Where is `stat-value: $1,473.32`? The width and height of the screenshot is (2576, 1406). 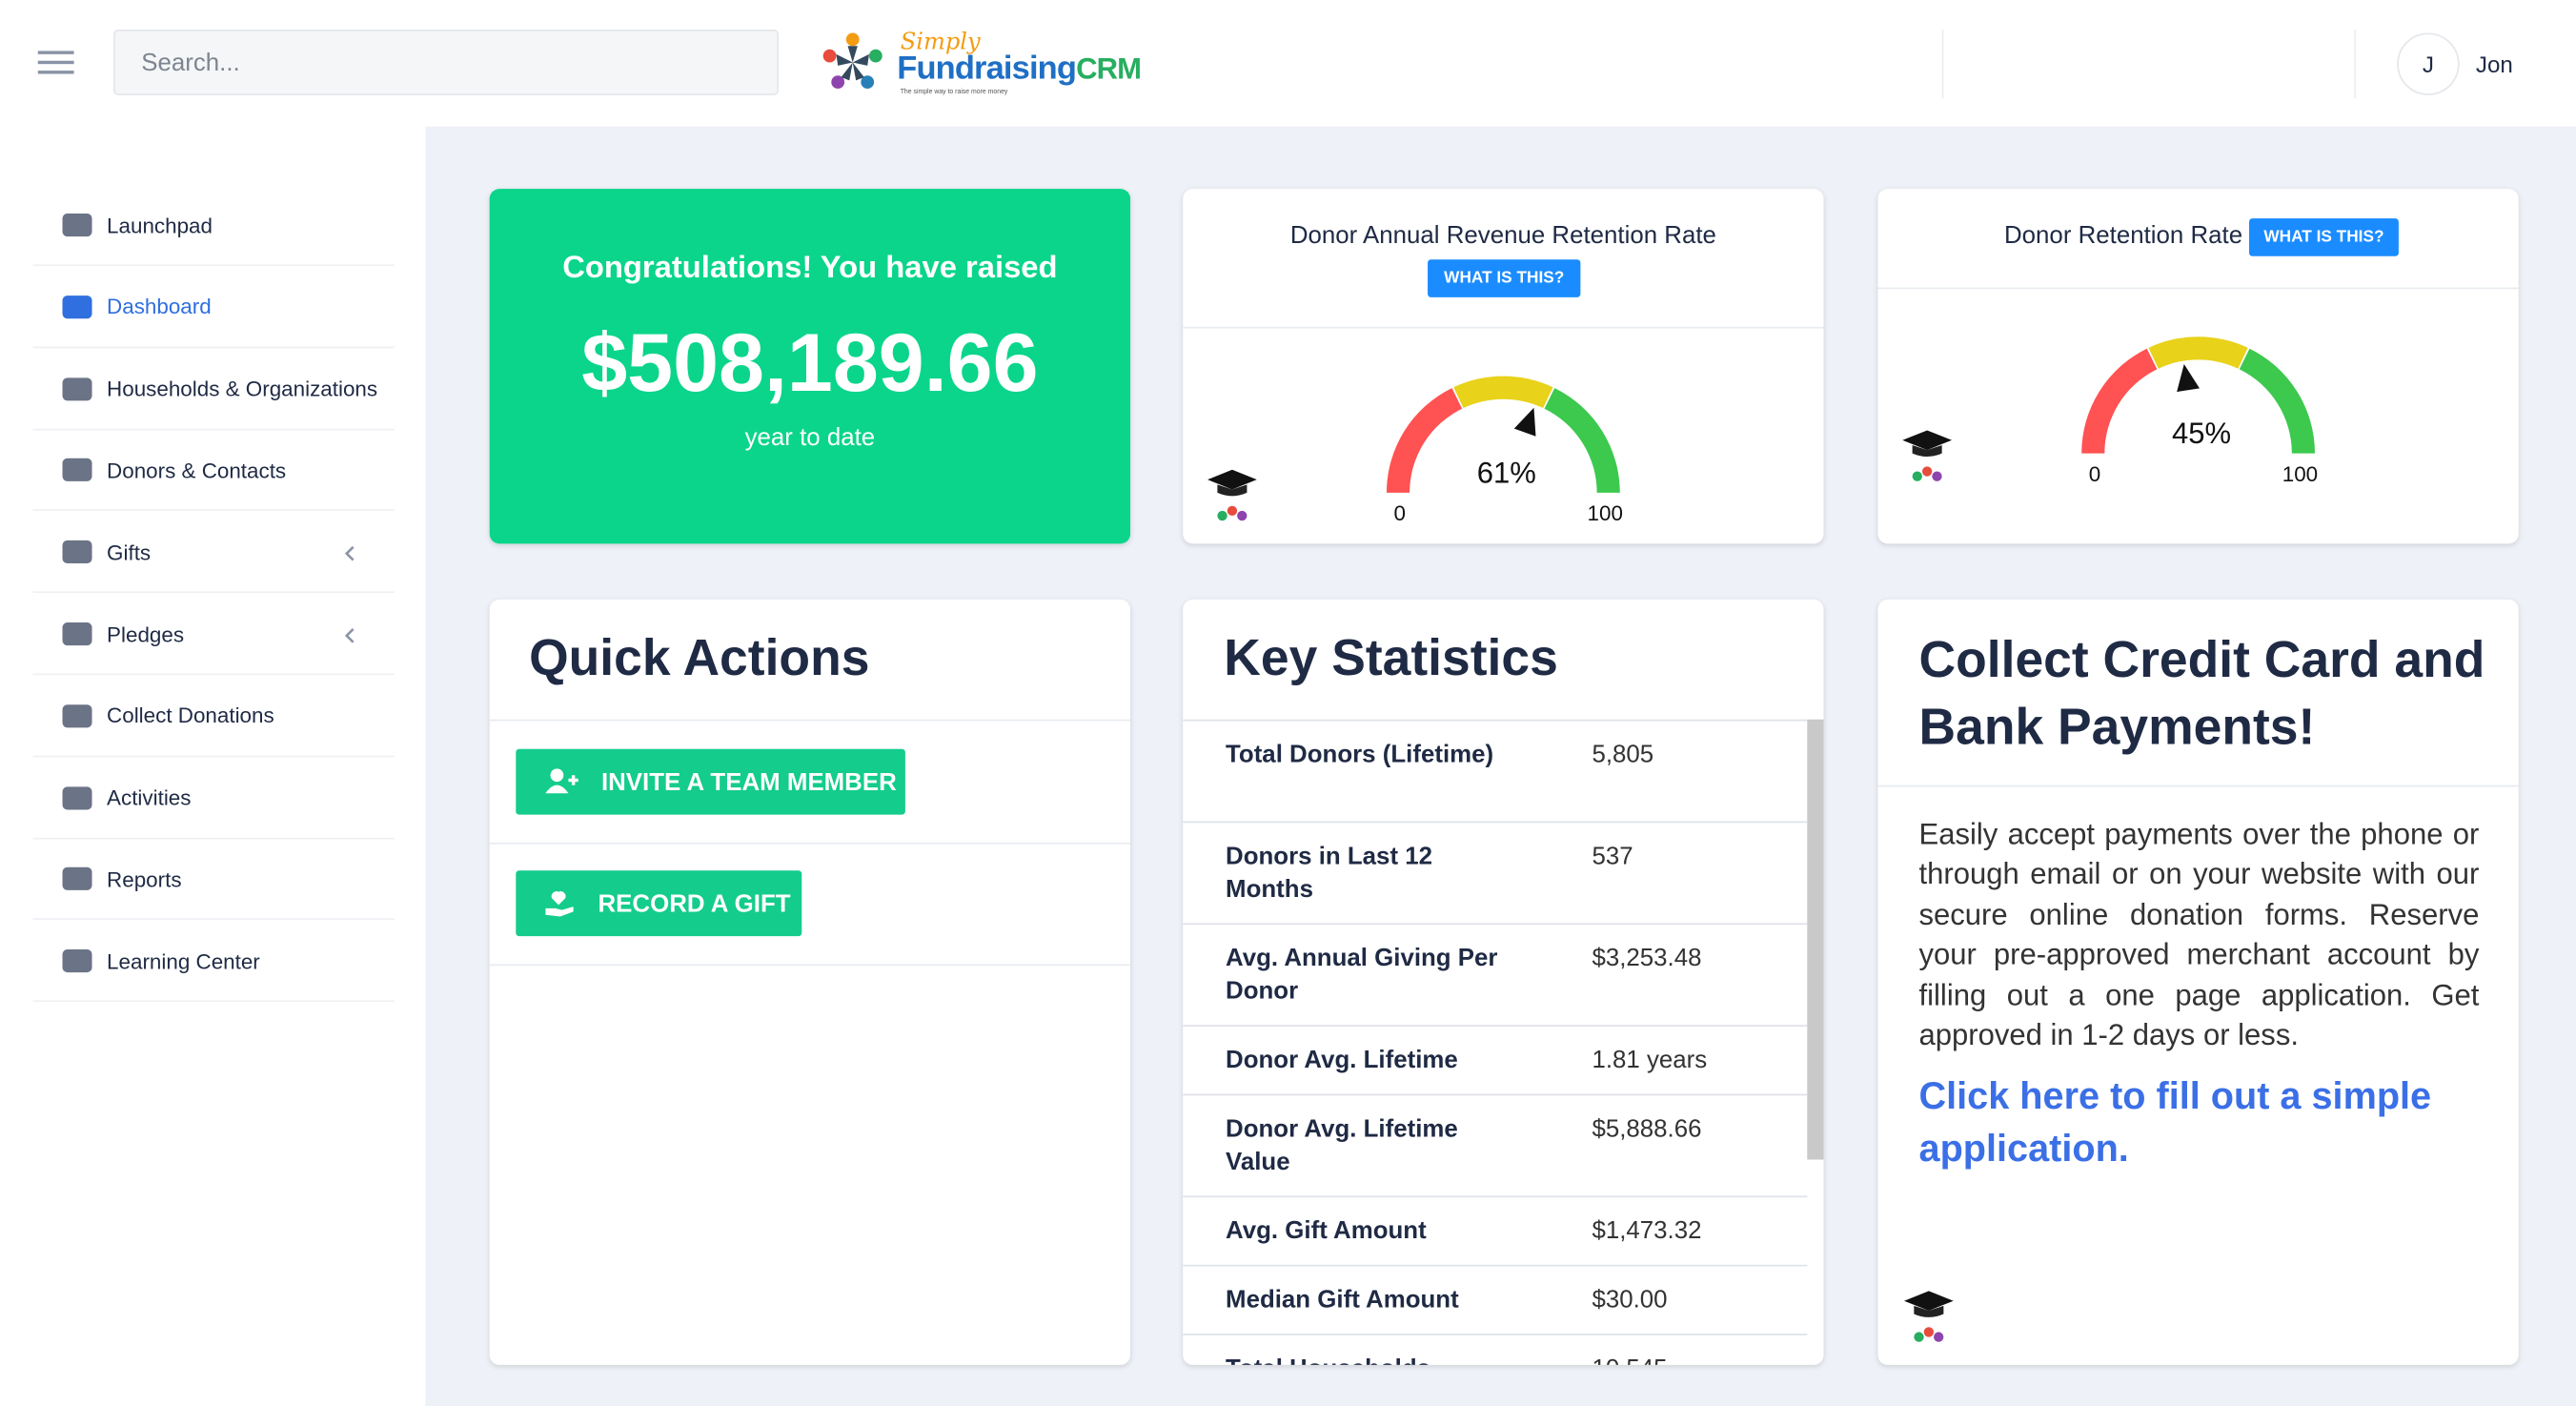 stat-value: $1,473.32 is located at coordinates (1647, 1231).